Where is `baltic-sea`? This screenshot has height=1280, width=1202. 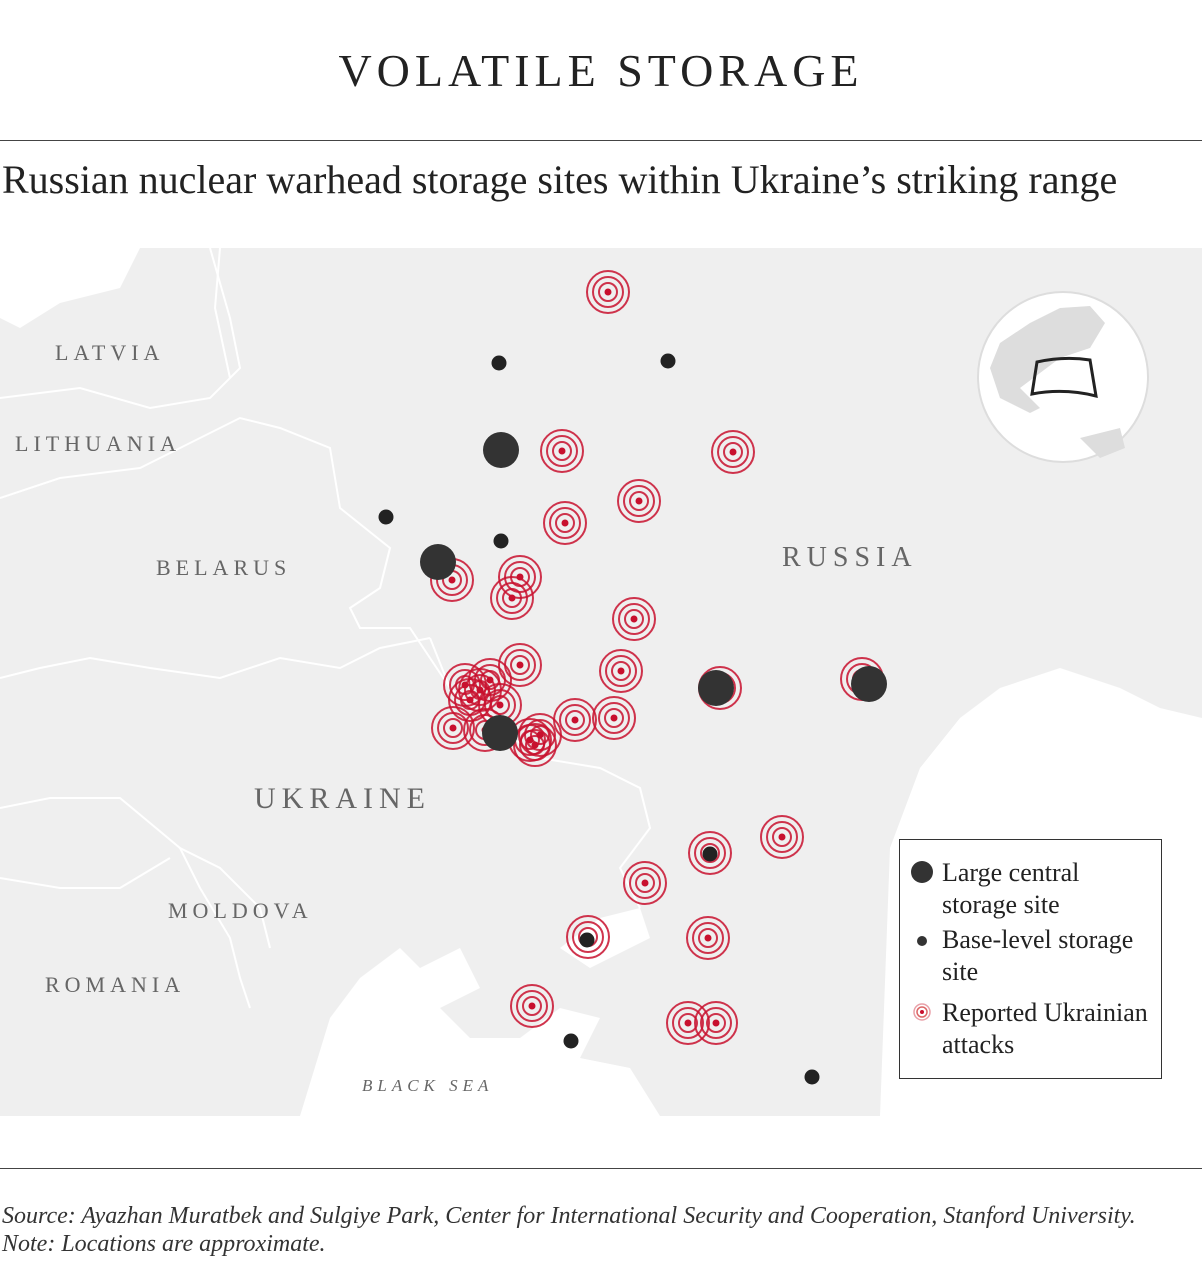
baltic-sea is located at coordinates (70, 288).